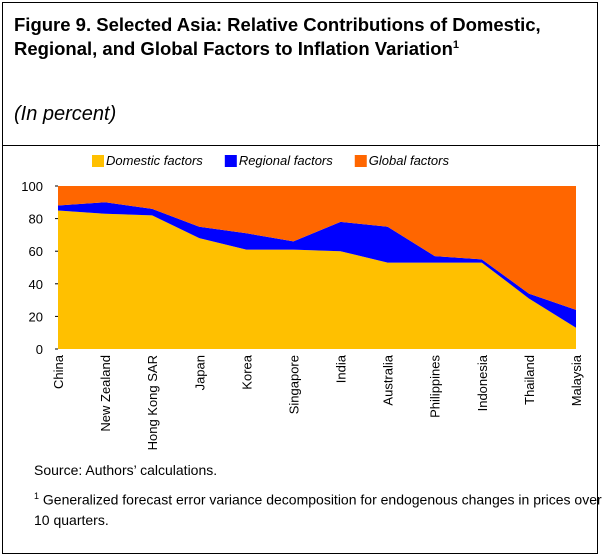 Image resolution: width=602 pixels, height=558 pixels. I want to click on title-note: 1, so click(456, 45).